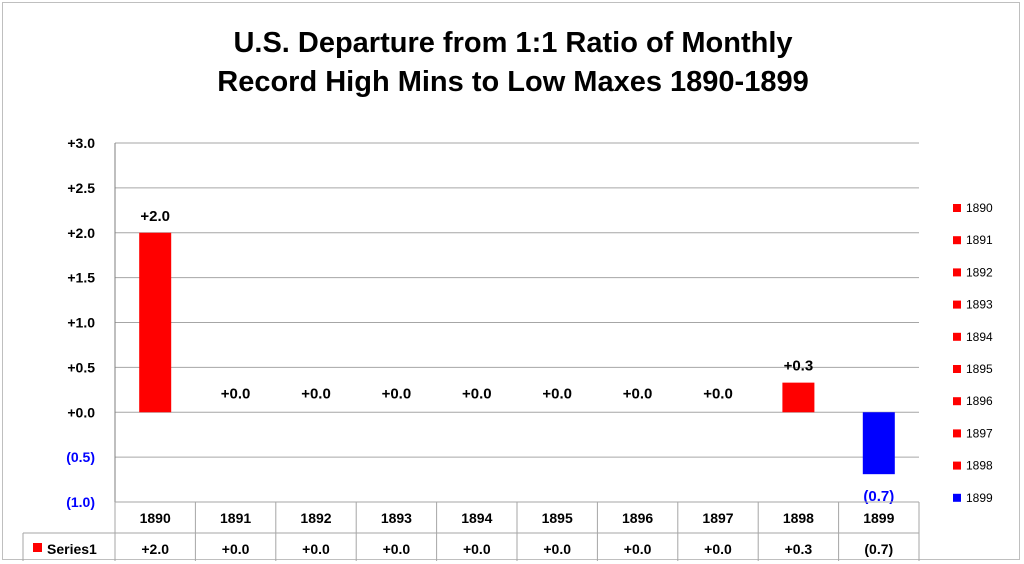  I want to click on y-tick-label: +3.0, so click(81, 143).